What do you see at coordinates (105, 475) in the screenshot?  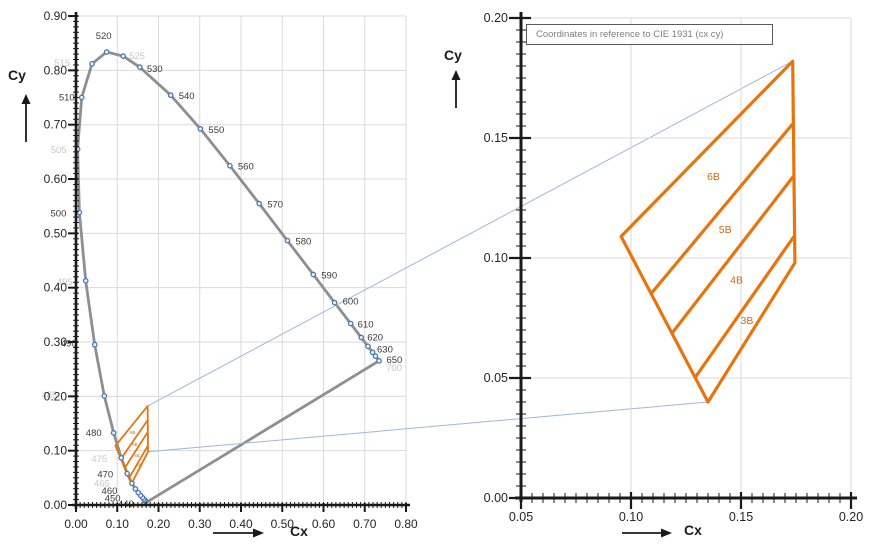 I see `svg-text: 470` at bounding box center [105, 475].